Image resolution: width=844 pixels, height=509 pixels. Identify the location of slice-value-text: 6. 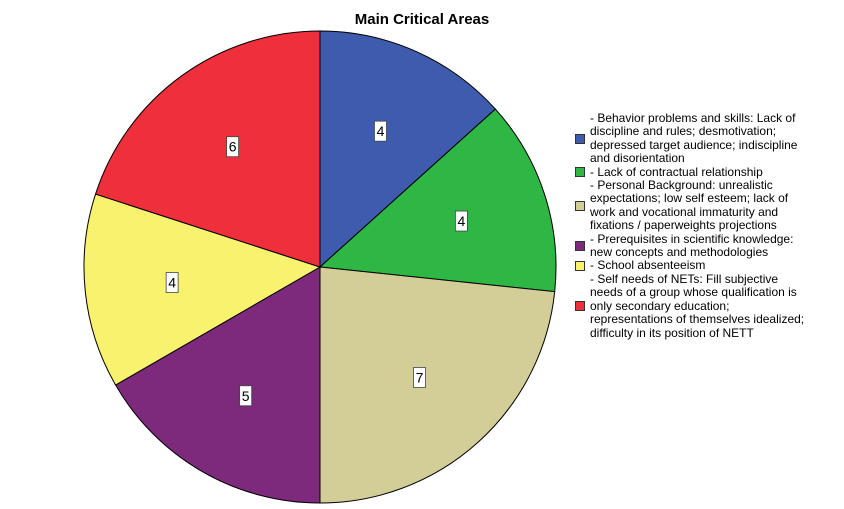
(233, 147).